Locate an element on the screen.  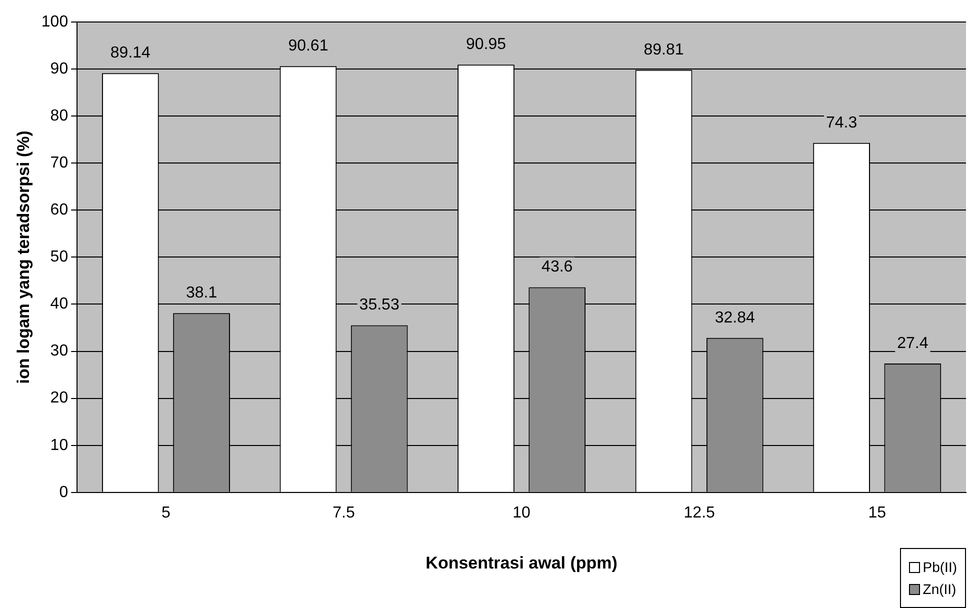
data-label: 89.81 is located at coordinates (664, 49).